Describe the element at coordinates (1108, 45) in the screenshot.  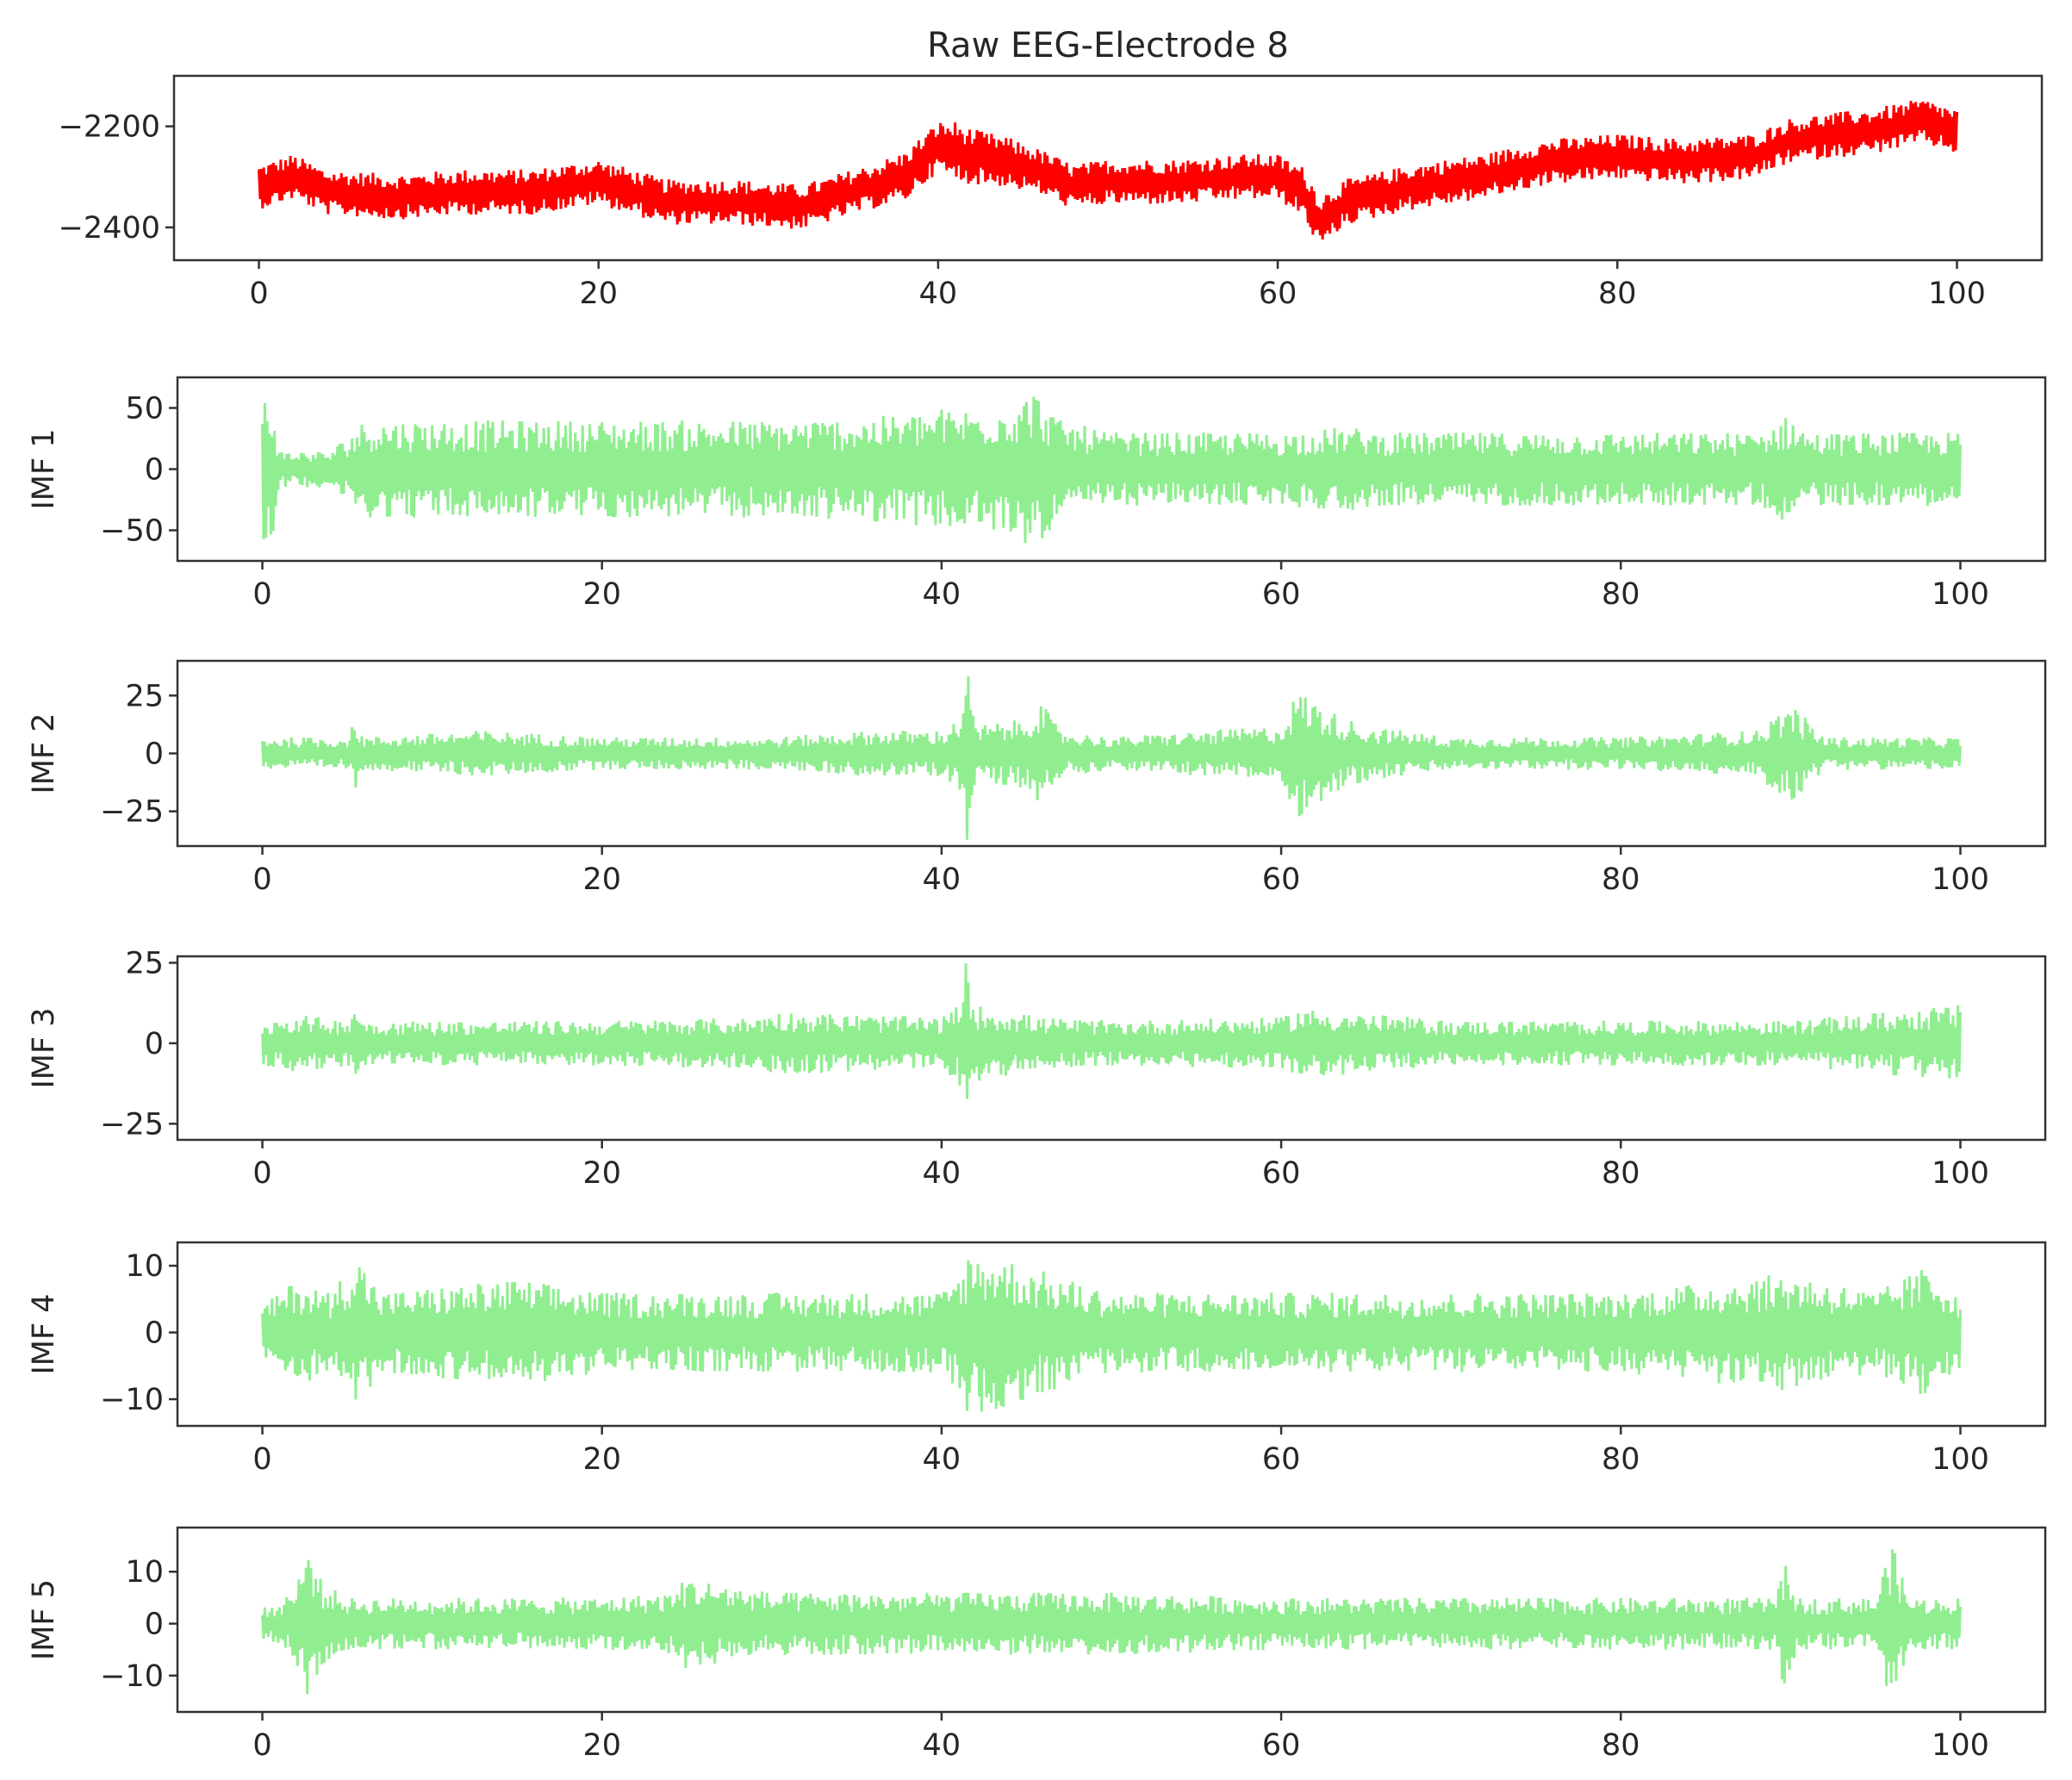
I see `chart-title: Raw EEG-Electrode 8` at that location.